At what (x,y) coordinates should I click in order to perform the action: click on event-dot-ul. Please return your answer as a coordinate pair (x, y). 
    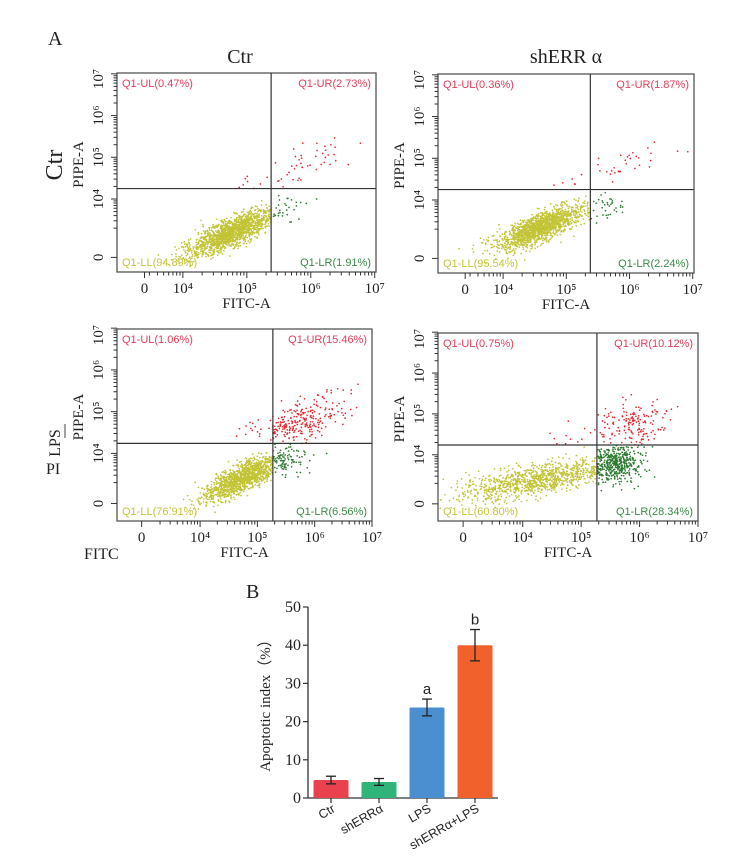
    Looking at the image, I should click on (260, 184).